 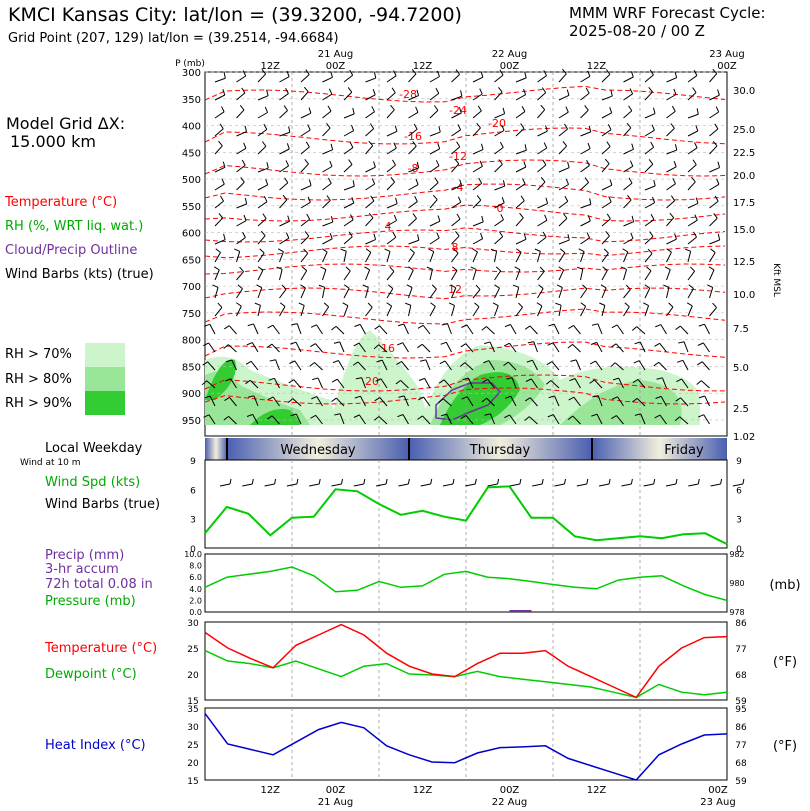 I want to click on temp-ytick-f-59: 59, so click(x=741, y=702).